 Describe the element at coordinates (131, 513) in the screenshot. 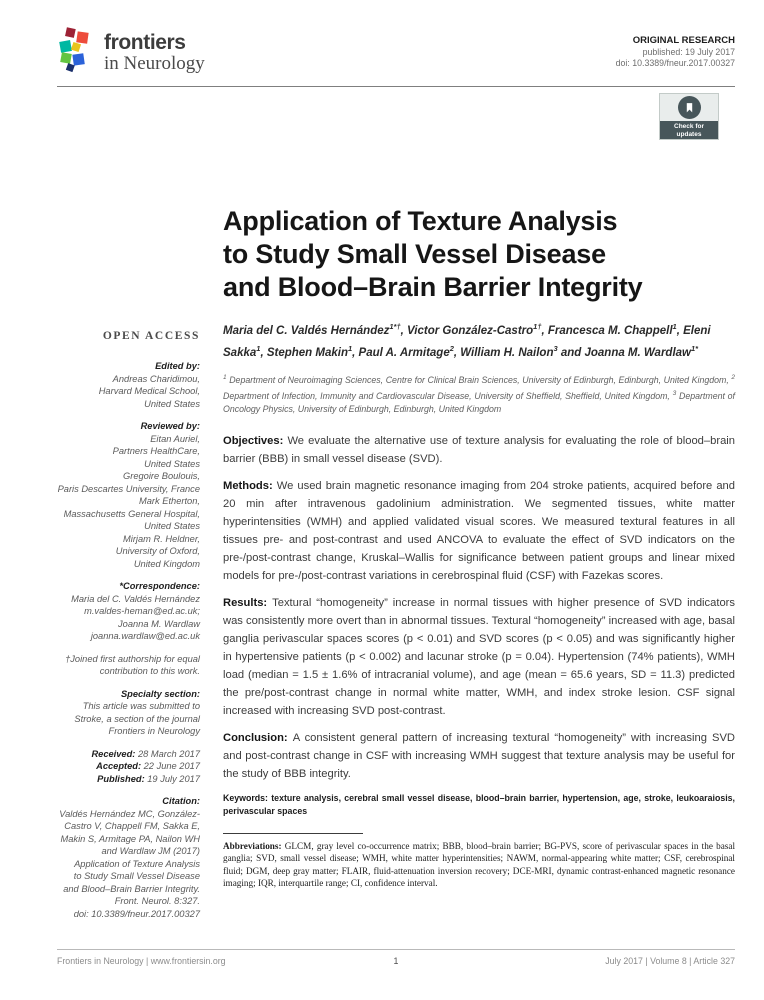

I see `sidebar-line: Massachusetts General Hospital,` at that location.